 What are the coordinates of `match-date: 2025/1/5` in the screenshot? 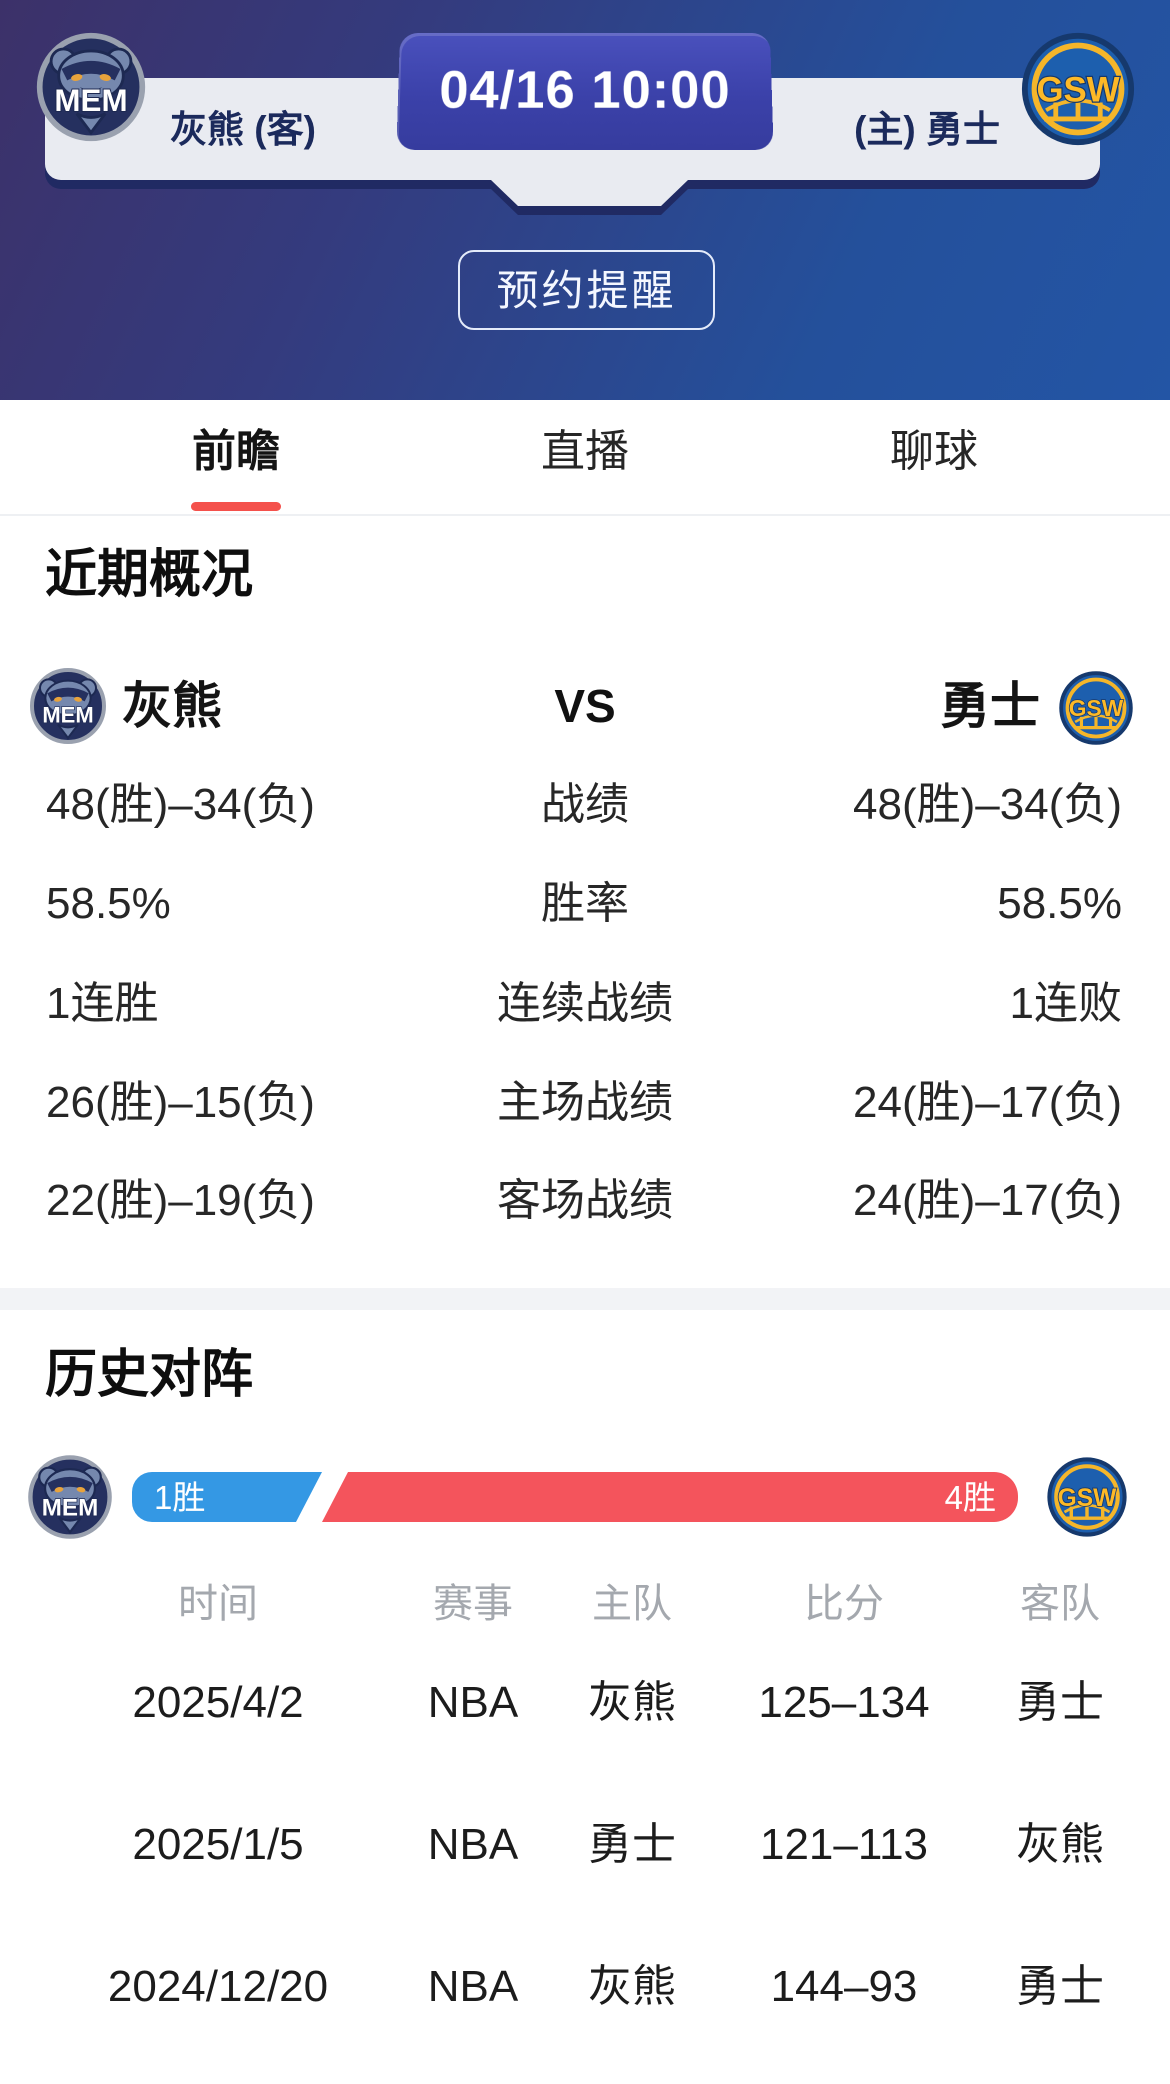 It's located at (218, 1844).